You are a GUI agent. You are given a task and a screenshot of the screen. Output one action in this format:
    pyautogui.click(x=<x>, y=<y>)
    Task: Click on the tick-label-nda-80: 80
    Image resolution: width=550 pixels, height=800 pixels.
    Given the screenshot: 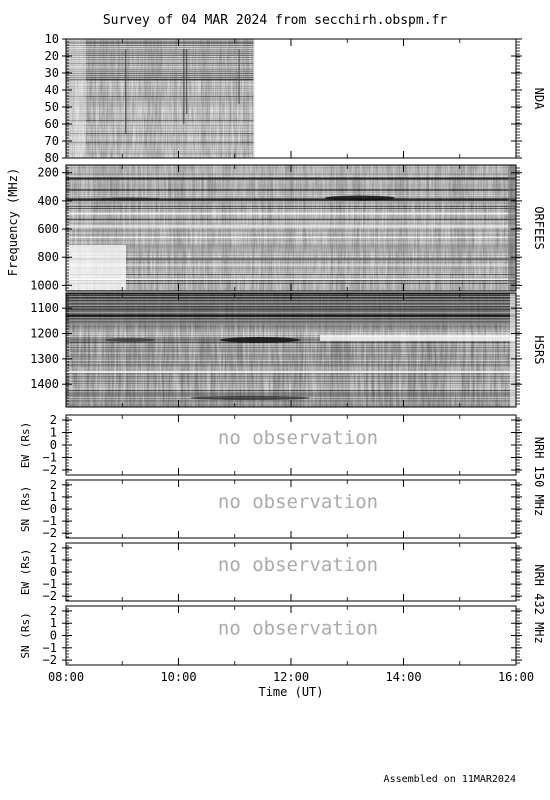 What is the action you would take?
    pyautogui.click(x=52, y=158)
    